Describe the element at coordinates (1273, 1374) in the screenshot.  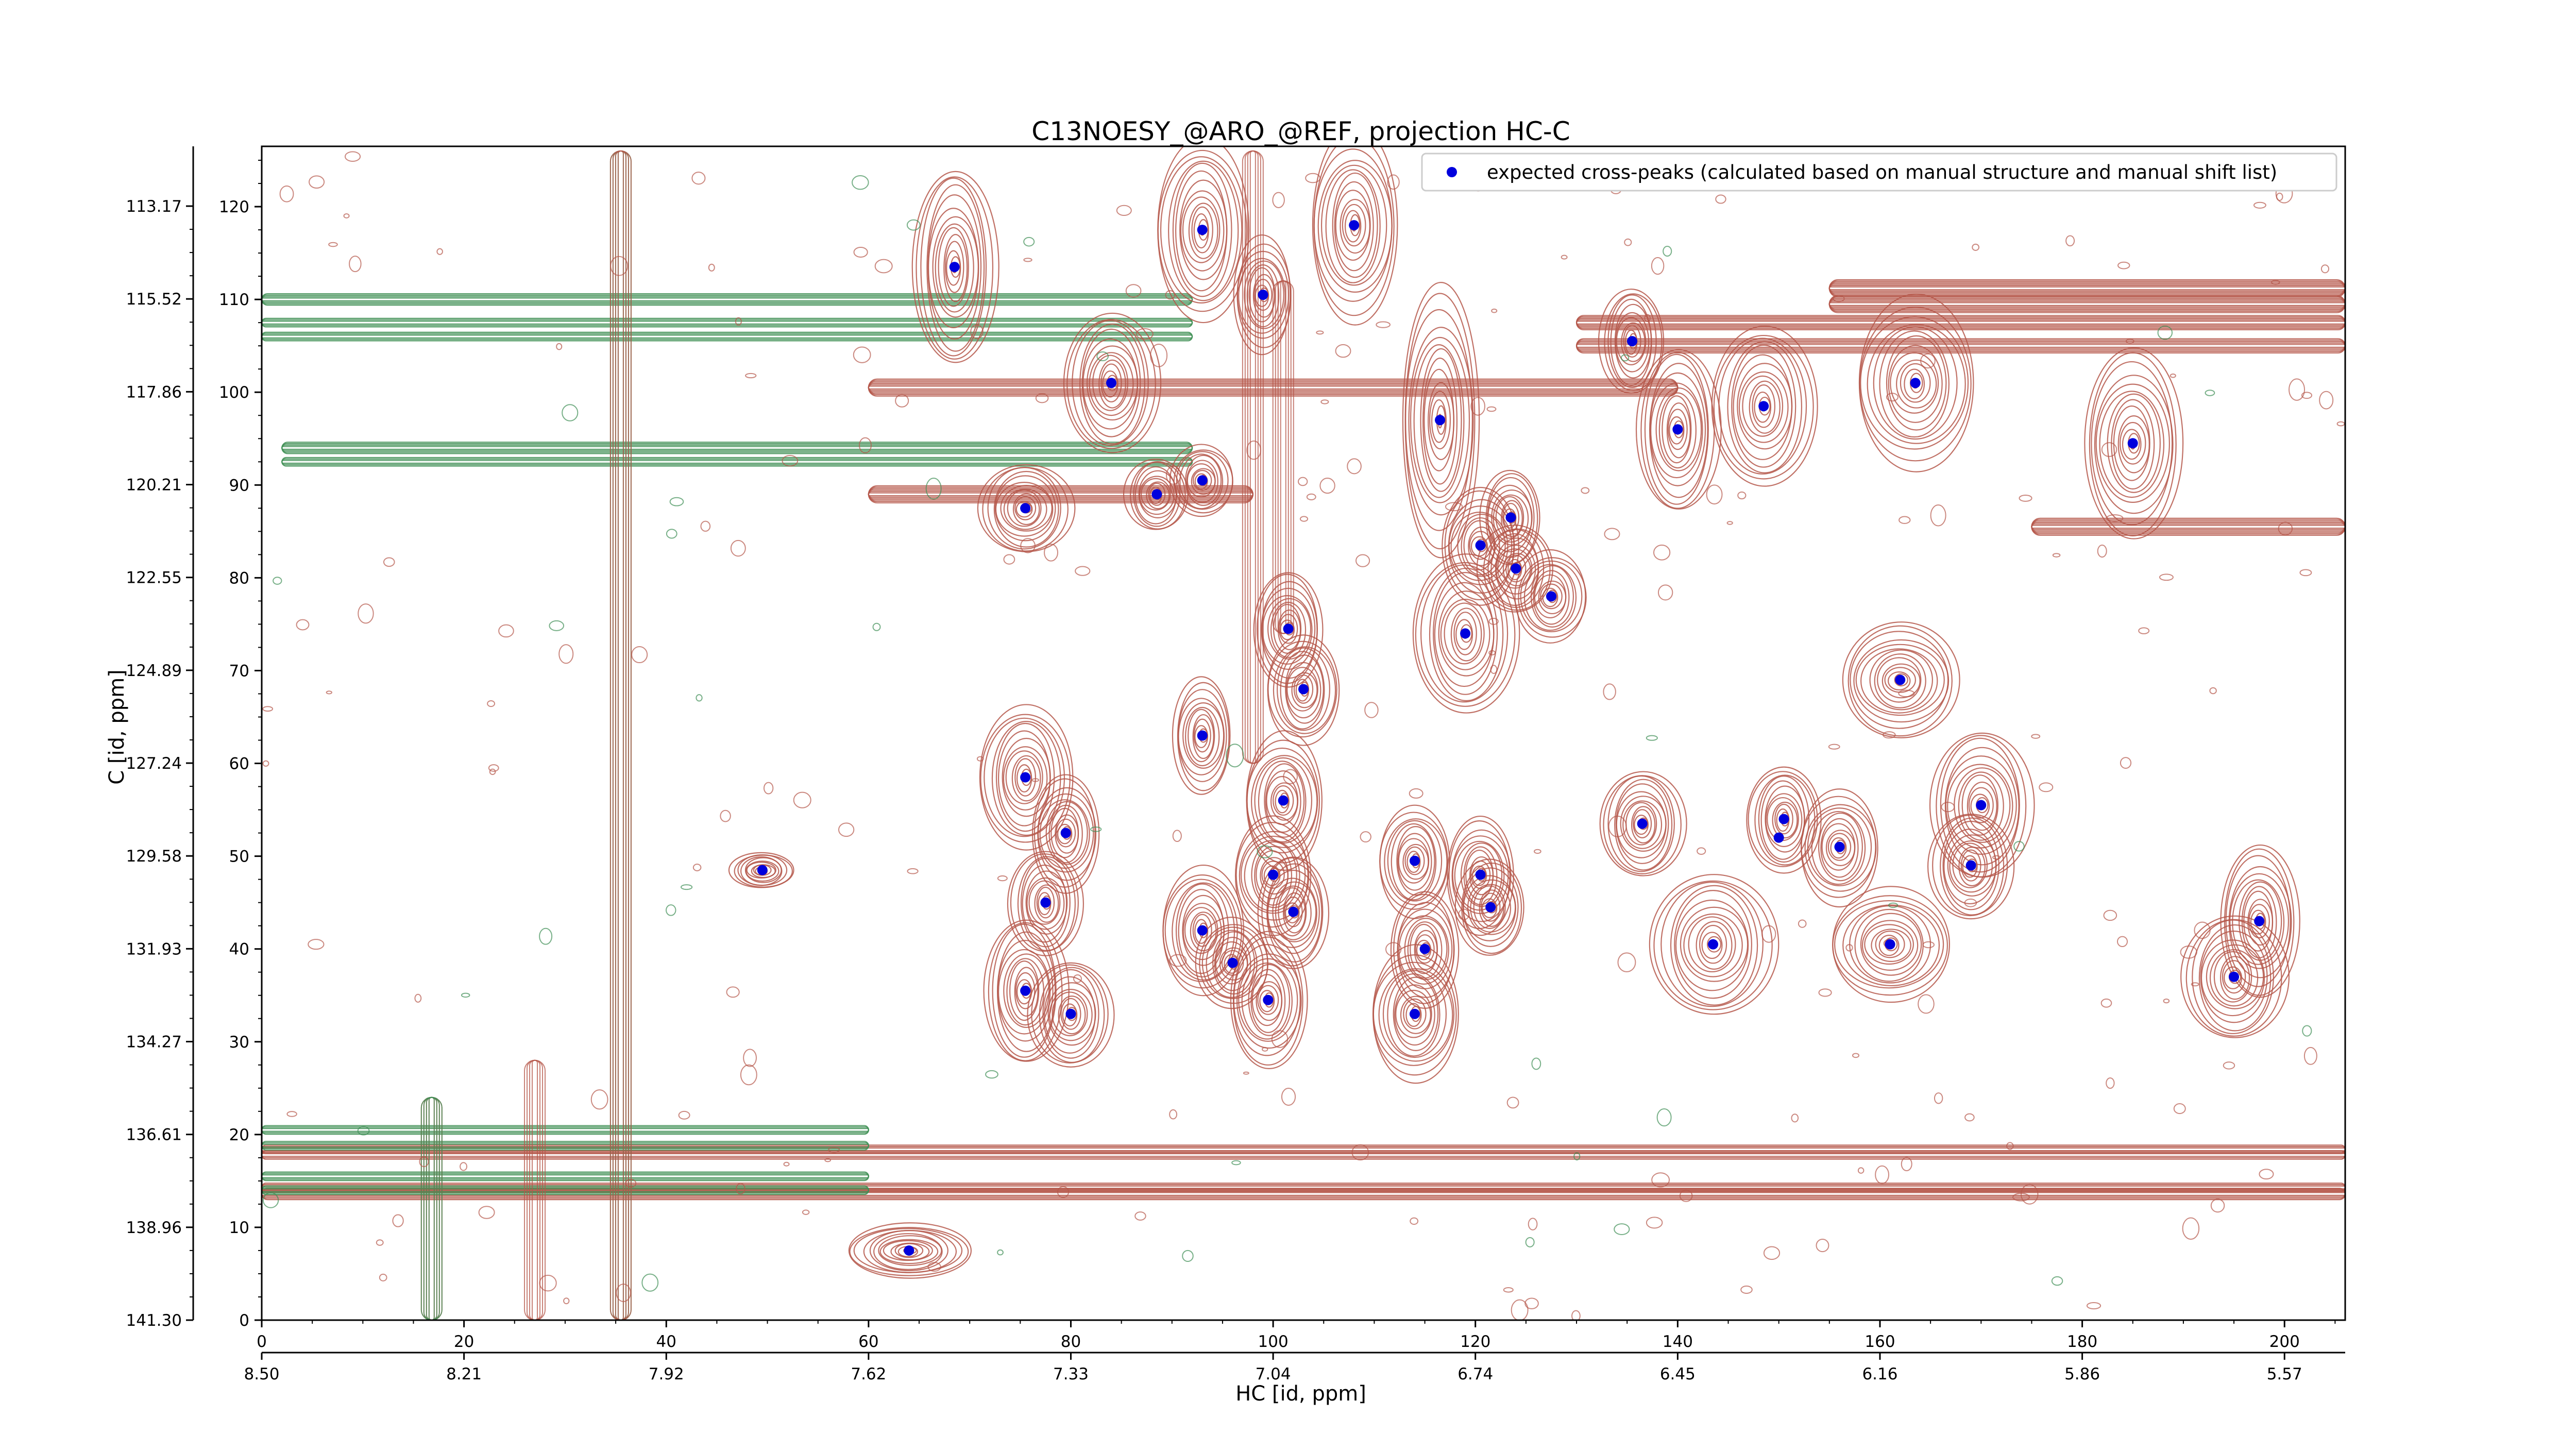
I see `secondary-x-tick-label: 7.04` at that location.